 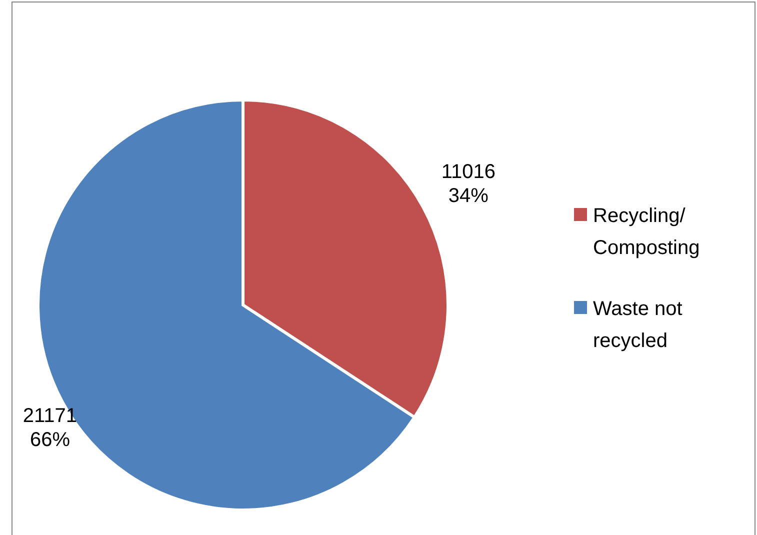 I want to click on legend-label: Recycling/ Composting, so click(x=646, y=232).